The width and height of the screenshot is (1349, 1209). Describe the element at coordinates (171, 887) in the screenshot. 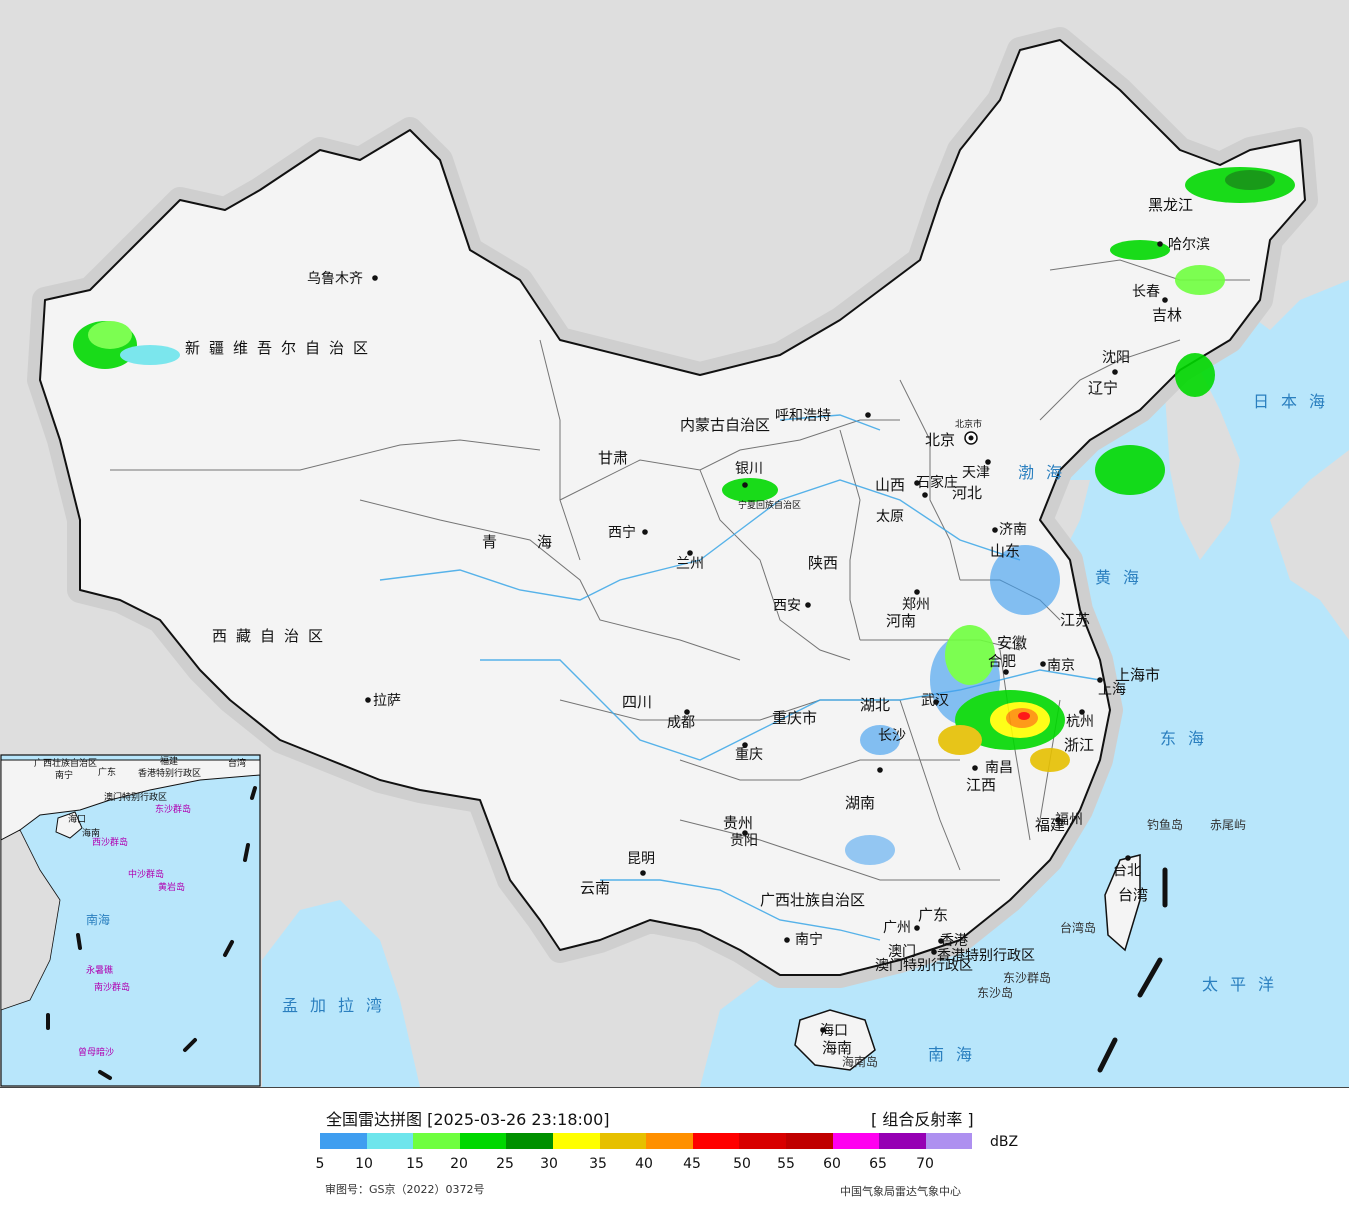

I see `inset-label: 黄岩岛` at that location.